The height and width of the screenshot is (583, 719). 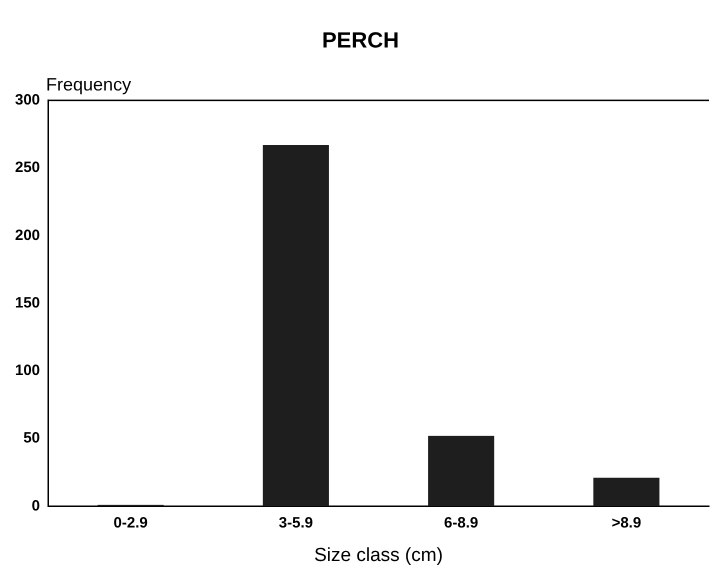 What do you see at coordinates (31, 438) in the screenshot?
I see `y-tick-label: 50` at bounding box center [31, 438].